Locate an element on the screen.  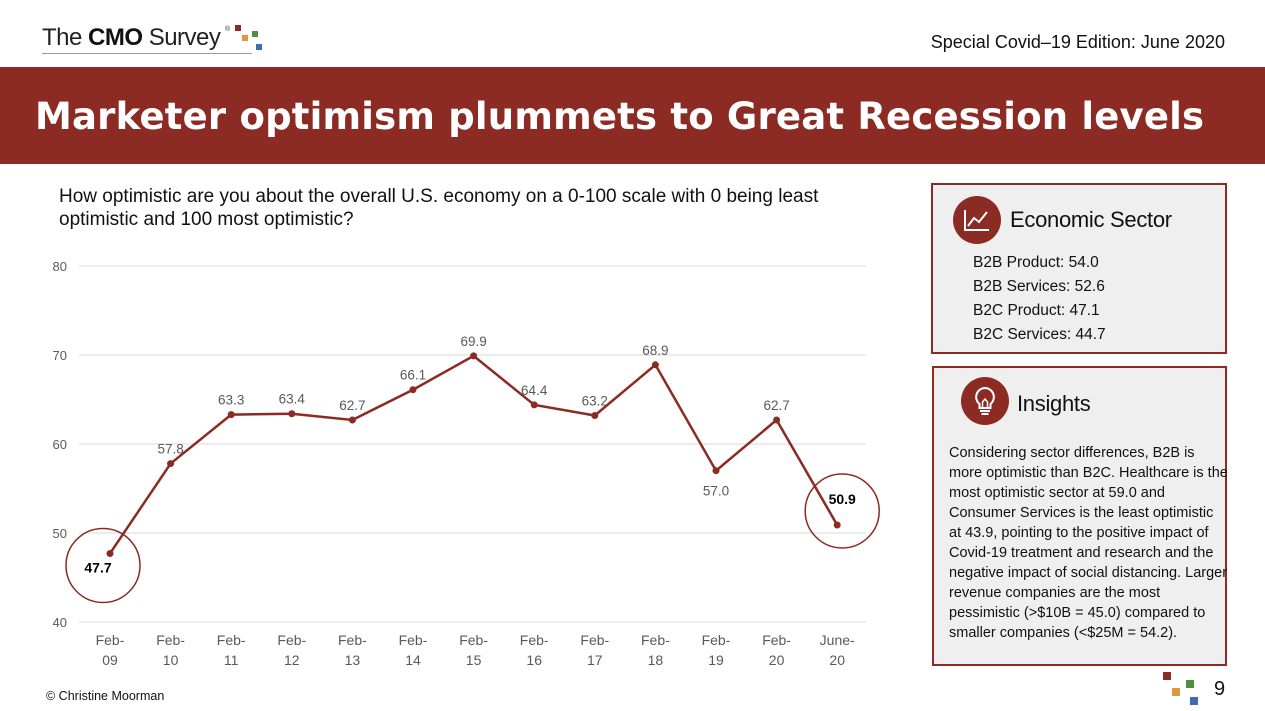
x-tick-label: 11 is located at coordinates (231, 660).